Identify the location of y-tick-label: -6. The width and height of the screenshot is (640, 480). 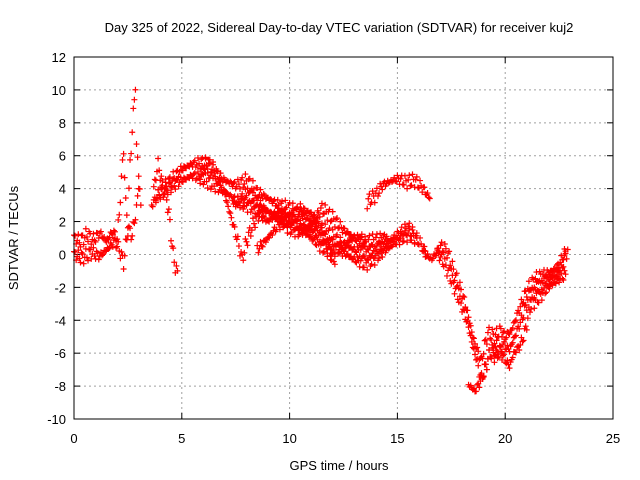
(60, 353).